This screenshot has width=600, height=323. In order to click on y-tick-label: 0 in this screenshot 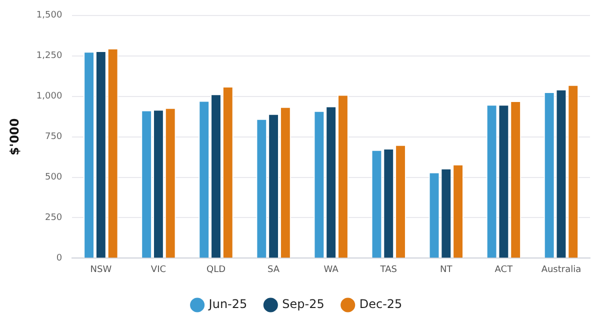, I will do `click(59, 259)`.